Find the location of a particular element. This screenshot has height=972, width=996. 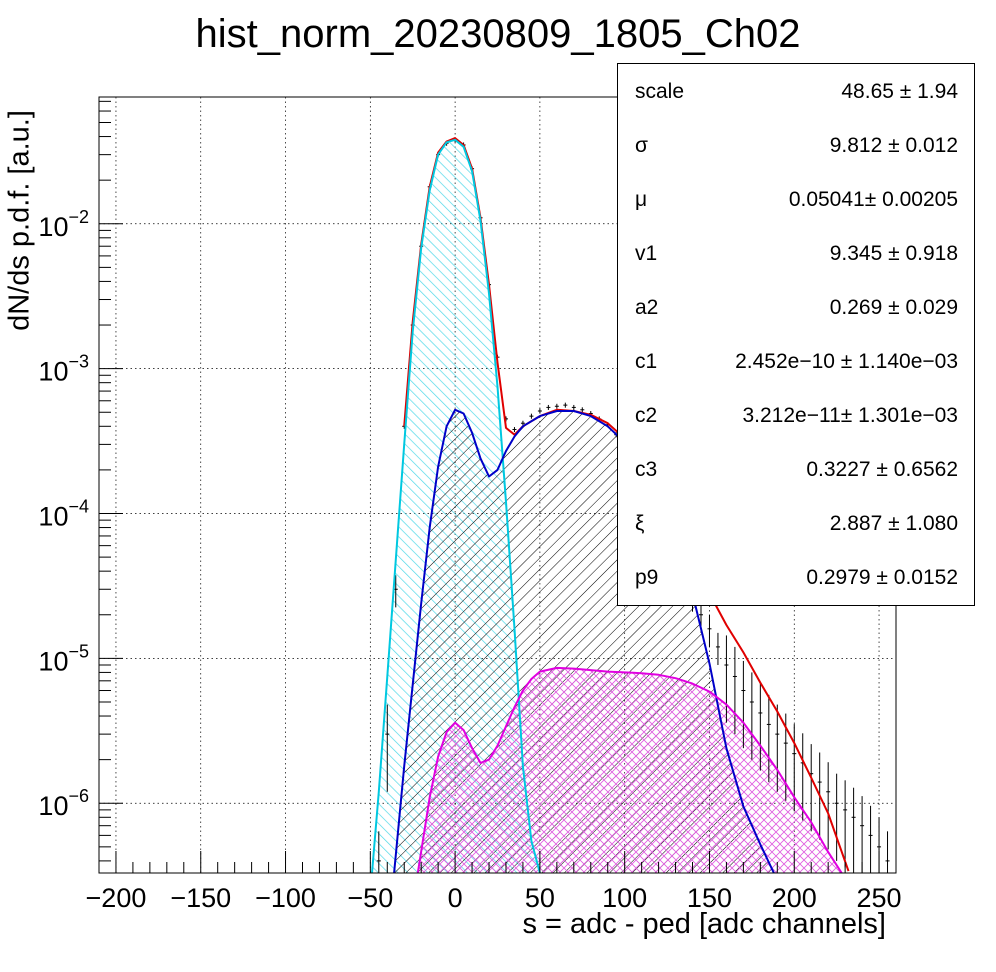

y-tick-label: 10⁻³ is located at coordinates (63, 369).